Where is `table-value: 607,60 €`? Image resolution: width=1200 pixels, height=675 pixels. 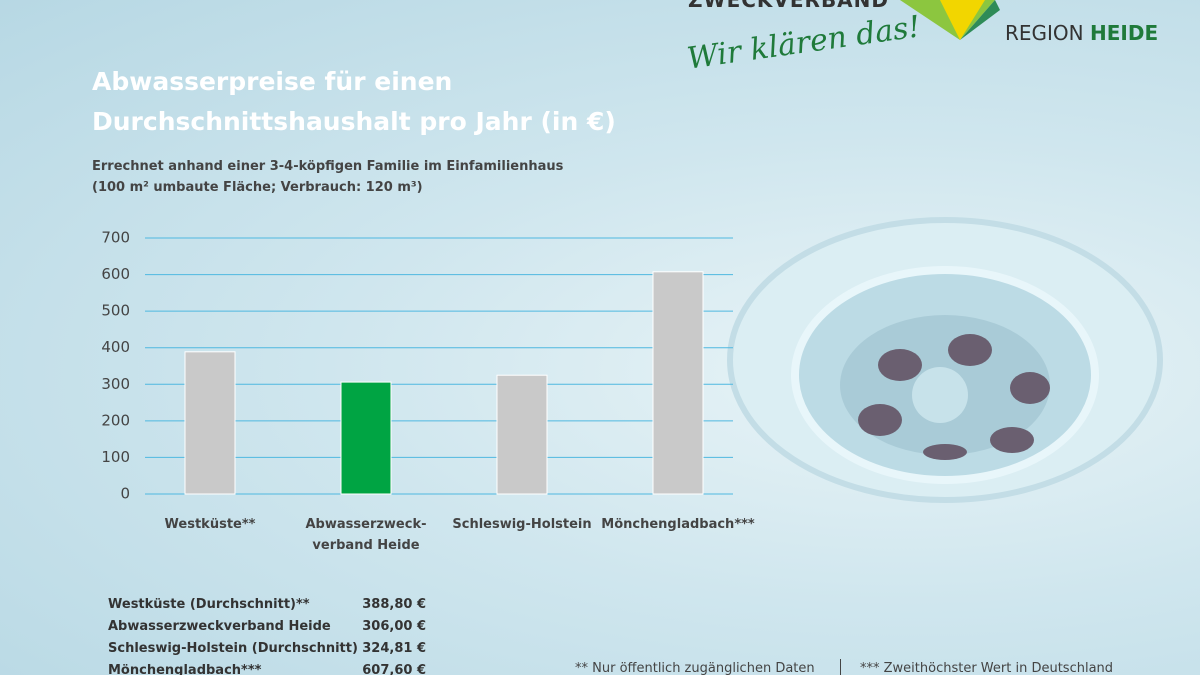
table-value: 607,60 € is located at coordinates (394, 669).